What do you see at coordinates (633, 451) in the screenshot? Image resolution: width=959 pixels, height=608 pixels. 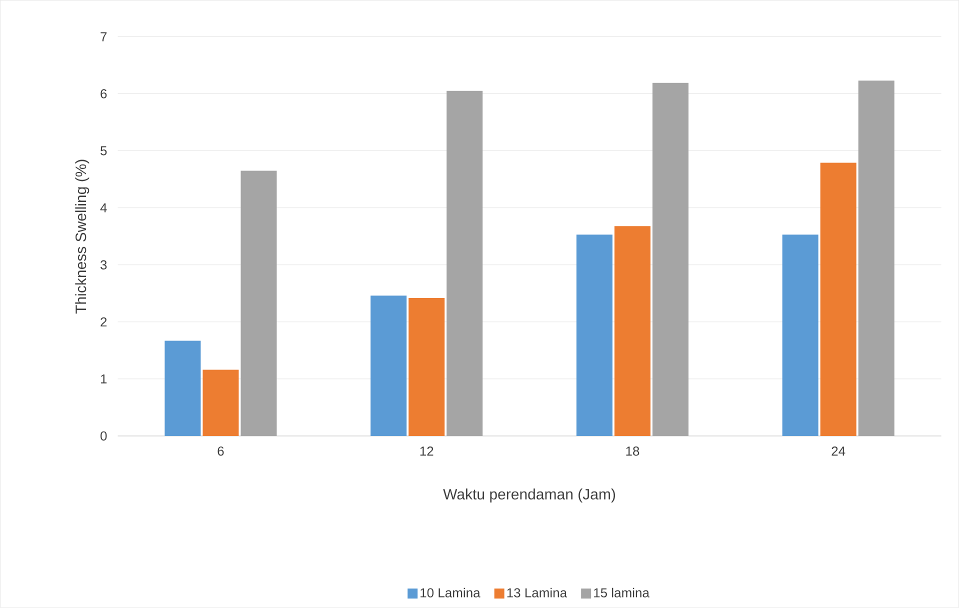 I see `x-tick-label: 18` at bounding box center [633, 451].